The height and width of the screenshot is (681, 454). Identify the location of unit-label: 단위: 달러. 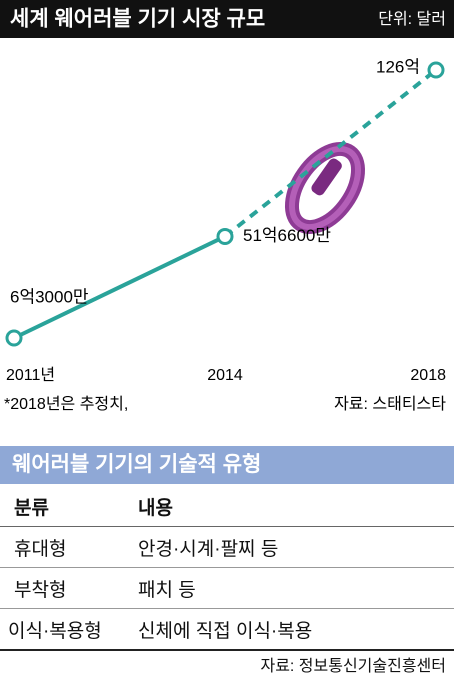
(412, 19).